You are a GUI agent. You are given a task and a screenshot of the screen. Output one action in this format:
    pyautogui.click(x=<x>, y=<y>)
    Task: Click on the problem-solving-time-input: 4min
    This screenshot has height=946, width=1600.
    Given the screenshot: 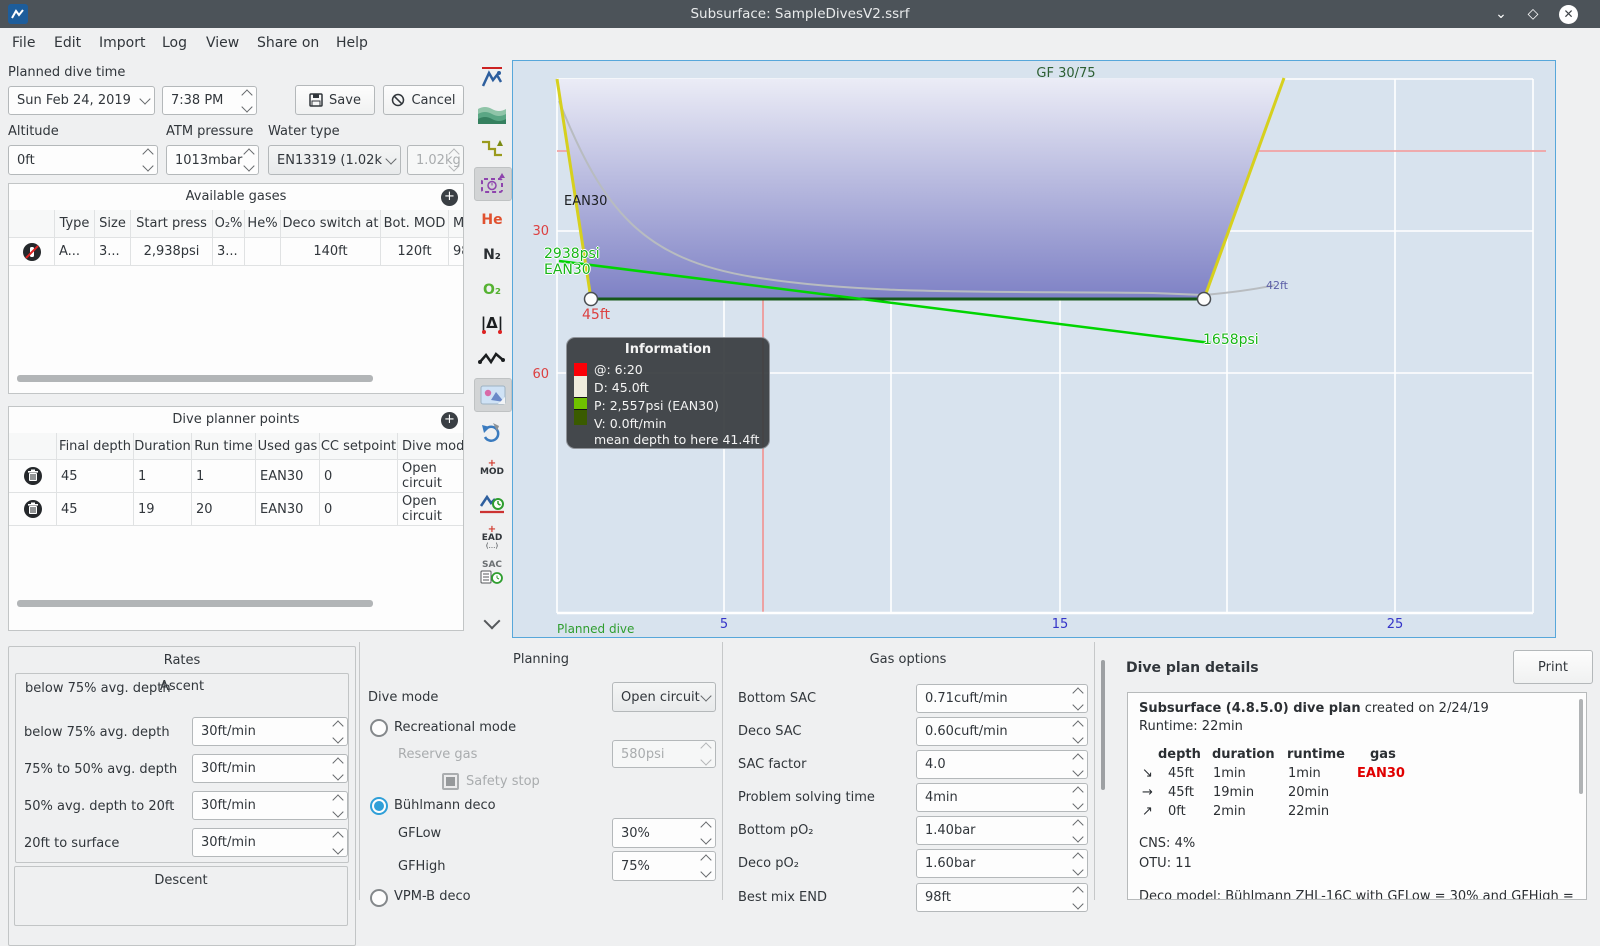 What is the action you would take?
    pyautogui.click(x=1002, y=797)
    